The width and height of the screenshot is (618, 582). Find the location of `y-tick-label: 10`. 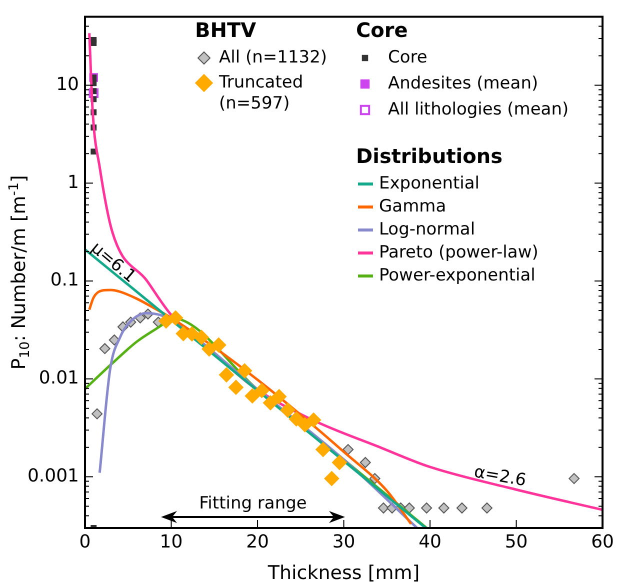

y-tick-label: 10 is located at coordinates (67, 84).